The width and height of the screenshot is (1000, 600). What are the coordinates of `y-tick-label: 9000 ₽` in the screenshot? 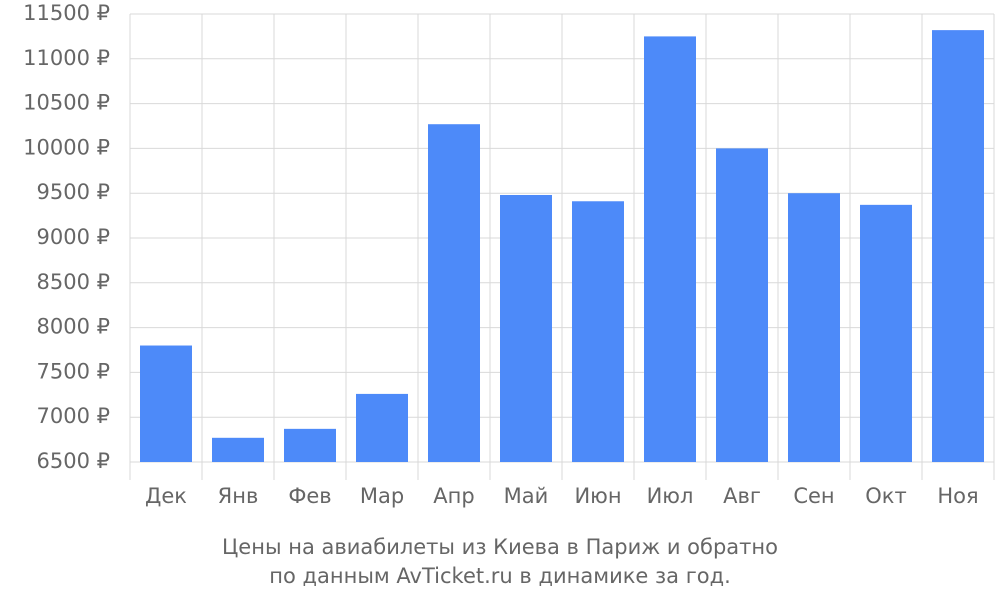 It's located at (73, 237).